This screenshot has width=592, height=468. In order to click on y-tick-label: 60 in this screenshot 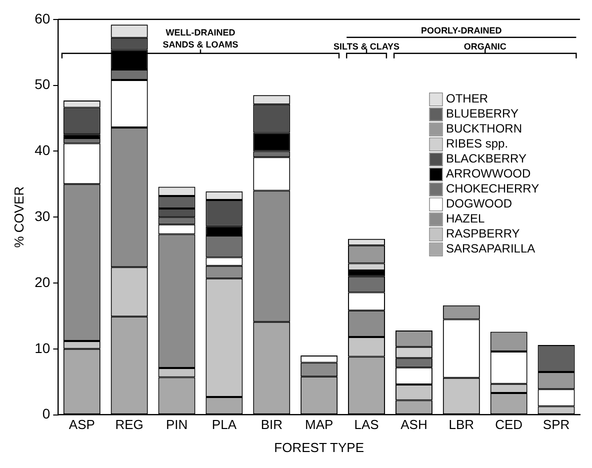, I will do `click(42, 18)`.